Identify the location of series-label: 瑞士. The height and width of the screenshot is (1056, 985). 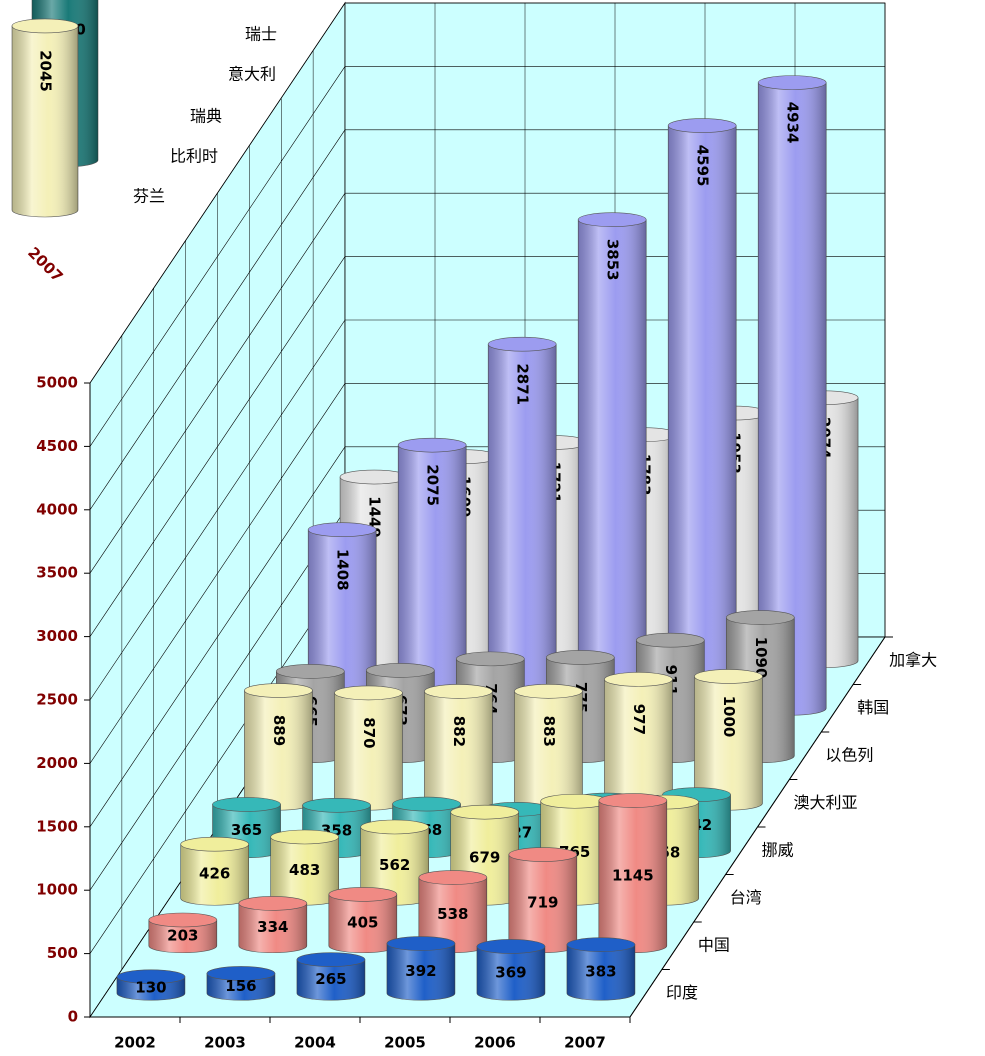
(261, 34).